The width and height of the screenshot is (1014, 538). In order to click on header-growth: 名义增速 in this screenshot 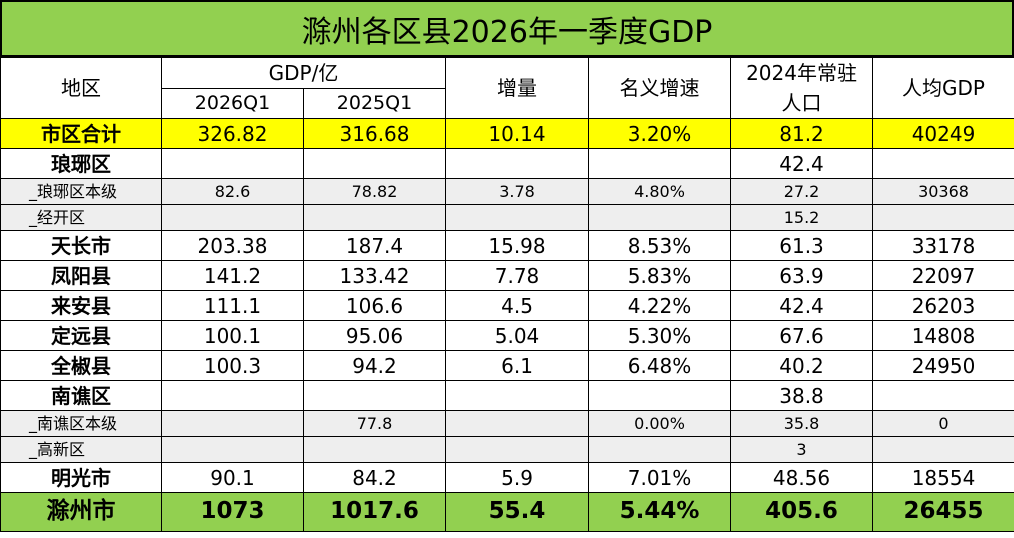, I will do `click(660, 88)`.